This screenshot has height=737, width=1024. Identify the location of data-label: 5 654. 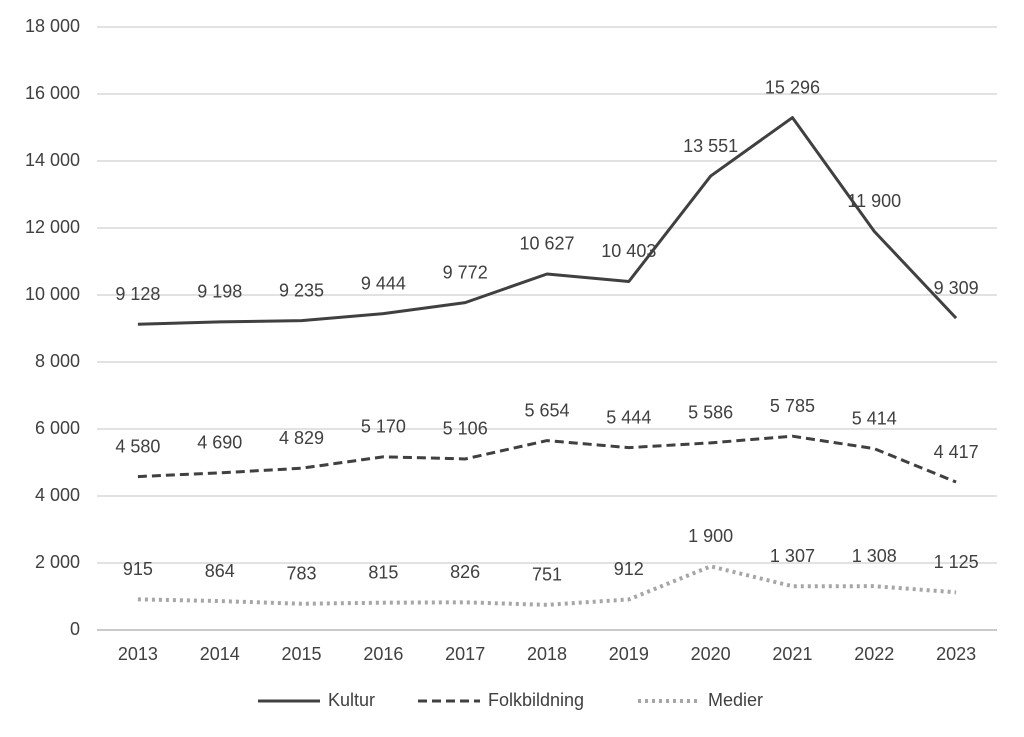
(546, 410).